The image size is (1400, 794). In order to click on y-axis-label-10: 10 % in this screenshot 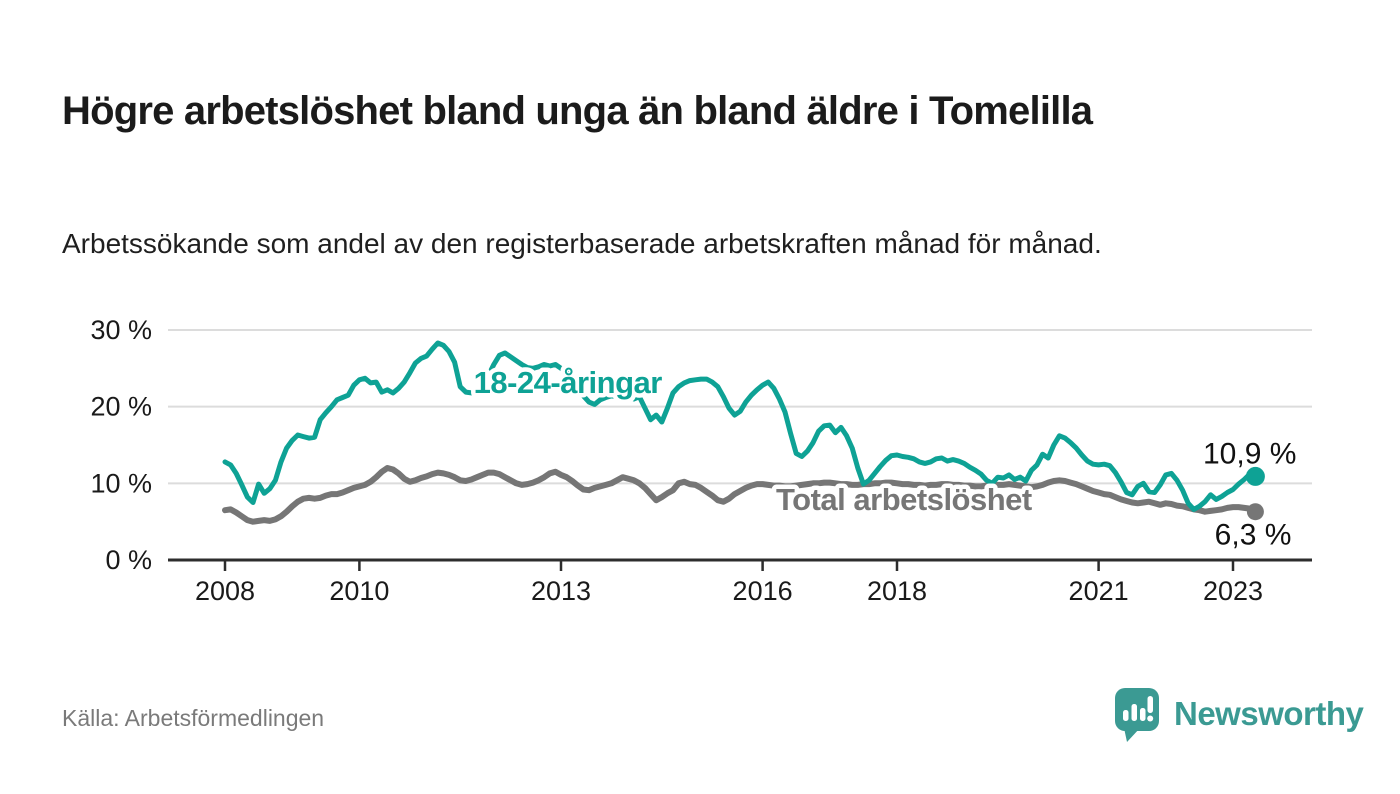, I will do `click(121, 483)`.